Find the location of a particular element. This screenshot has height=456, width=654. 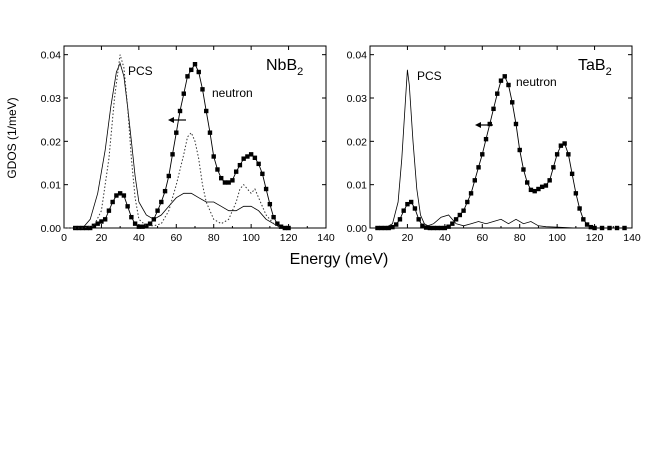

arrow-head is located at coordinates (171, 120).